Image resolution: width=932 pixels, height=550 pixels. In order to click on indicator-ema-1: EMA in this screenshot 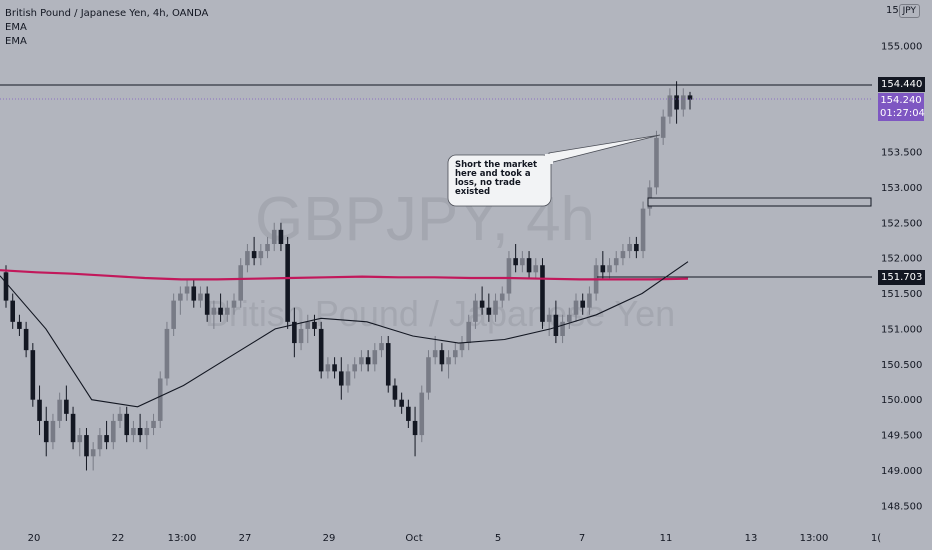, I will do `click(16, 27)`.